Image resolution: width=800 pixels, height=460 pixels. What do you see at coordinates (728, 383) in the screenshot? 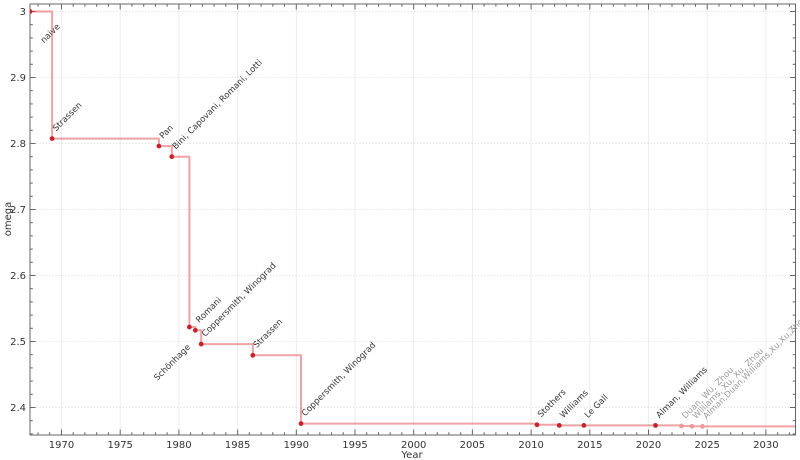
I see `point-label: Williams, Xu, Xu, Zhou` at bounding box center [728, 383].